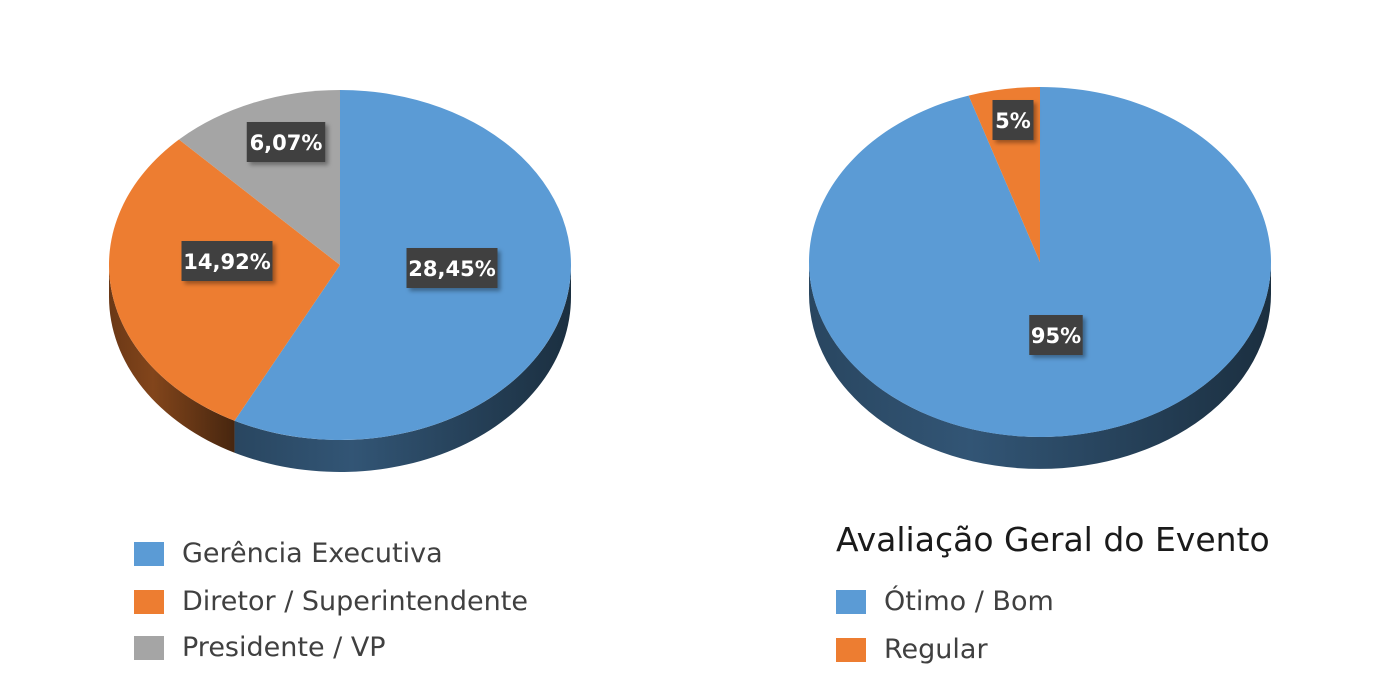  What do you see at coordinates (1053, 539) in the screenshot?
I see `chart-title-evaluation: Avaliação Geral do Evento` at bounding box center [1053, 539].